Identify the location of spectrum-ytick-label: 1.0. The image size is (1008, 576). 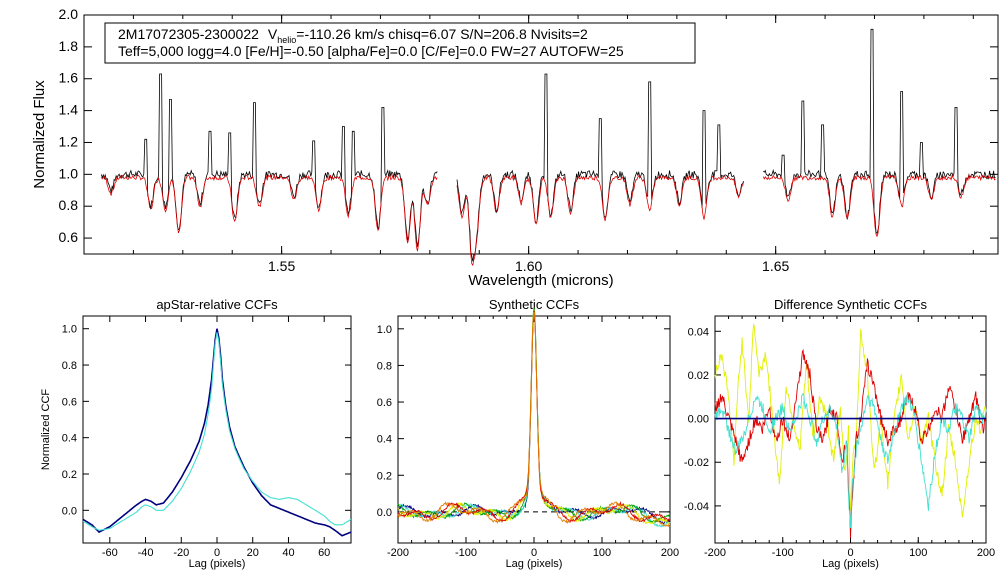
(69, 173).